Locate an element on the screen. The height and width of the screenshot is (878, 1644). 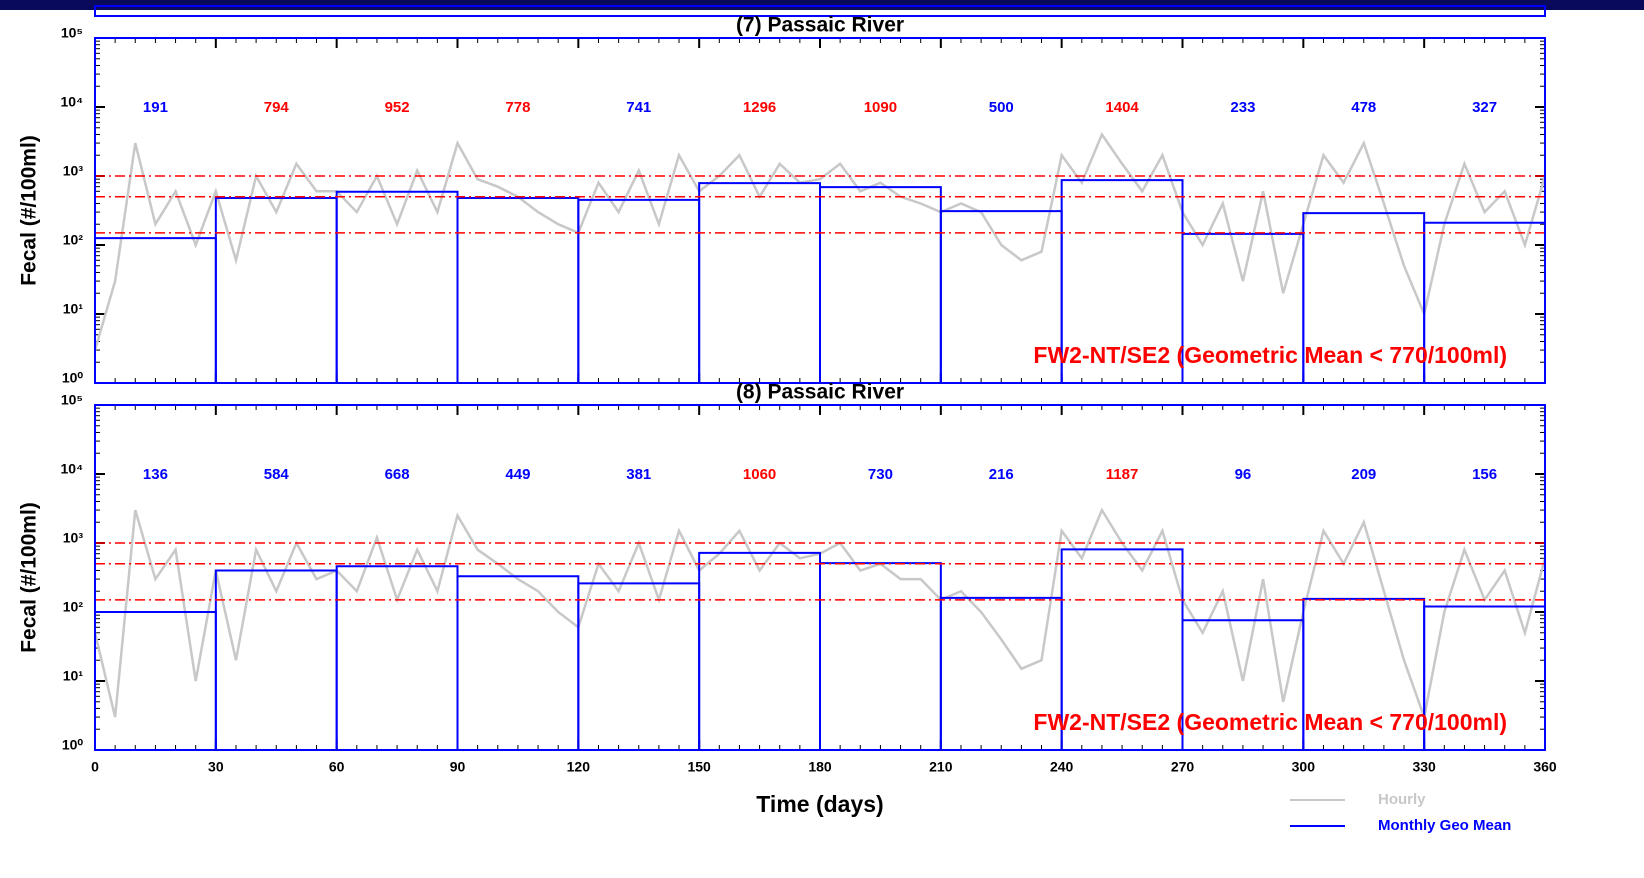
x-tick-label: 90 is located at coordinates (458, 767).